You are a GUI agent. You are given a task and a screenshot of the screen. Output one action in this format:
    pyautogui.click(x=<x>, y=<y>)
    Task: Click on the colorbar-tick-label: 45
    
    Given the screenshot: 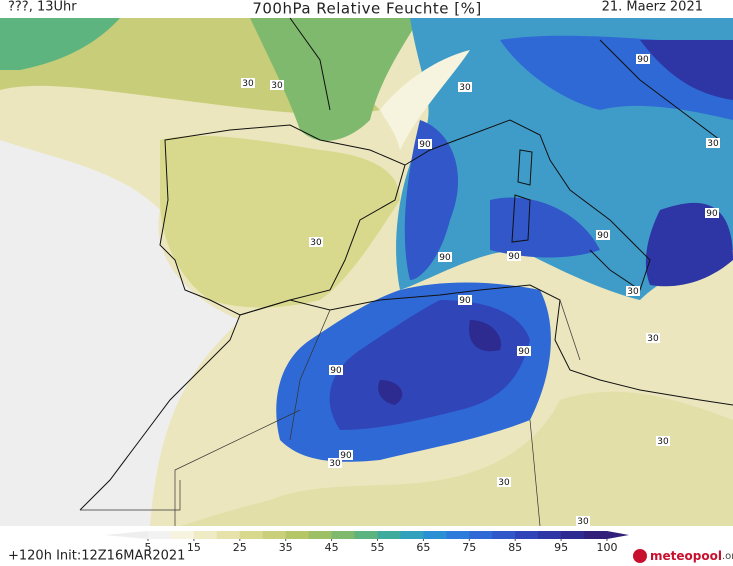 What is the action you would take?
    pyautogui.click(x=332, y=547)
    